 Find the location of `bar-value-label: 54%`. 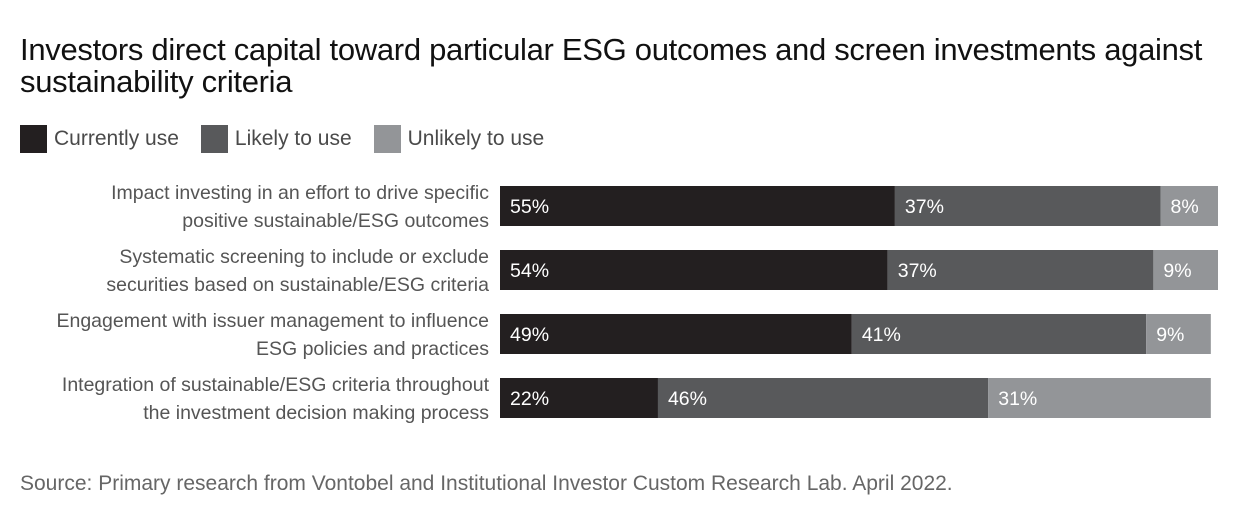

bar-value-label: 54% is located at coordinates (529, 271).